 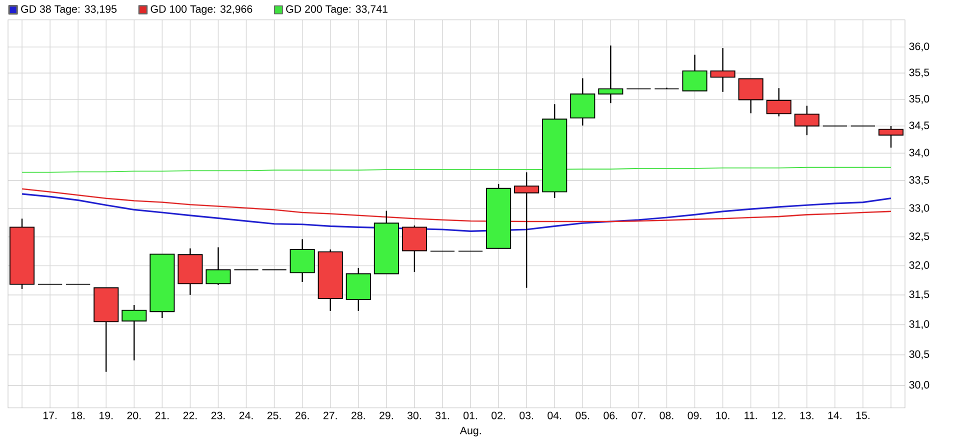 I want to click on y-tick-label: 30,5, so click(x=919, y=355).